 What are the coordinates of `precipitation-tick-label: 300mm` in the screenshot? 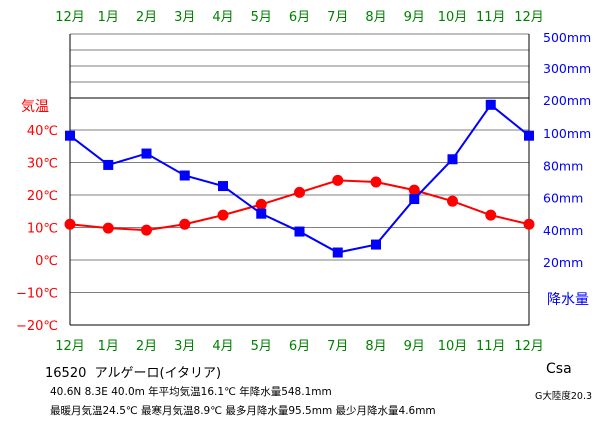 It's located at (567, 68).